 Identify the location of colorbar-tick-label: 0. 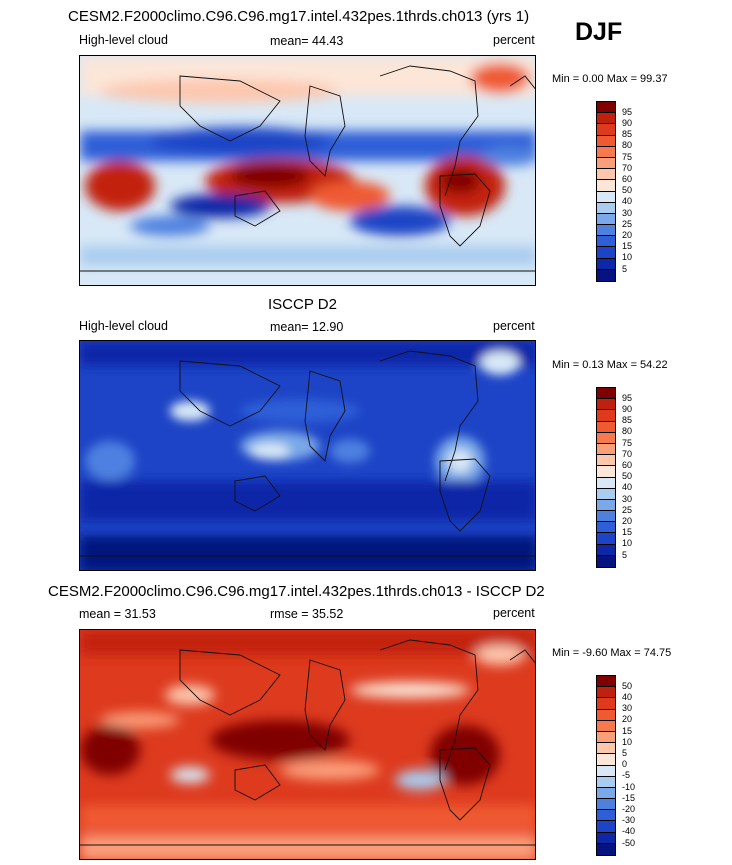
(625, 764).